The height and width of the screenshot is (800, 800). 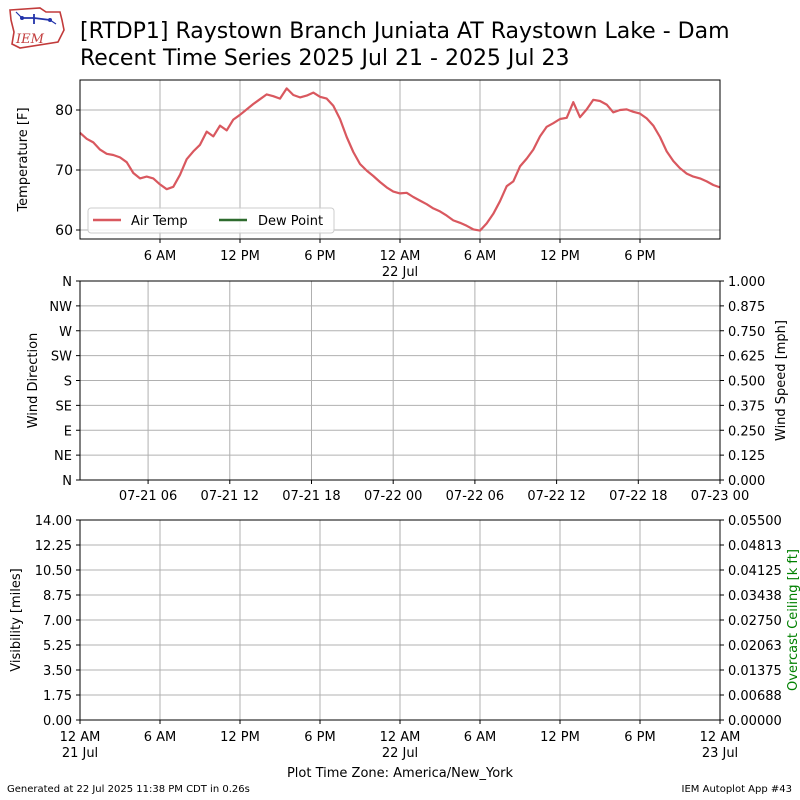 I want to click on ceiling-tick-label: 0.00688, so click(x=755, y=696).